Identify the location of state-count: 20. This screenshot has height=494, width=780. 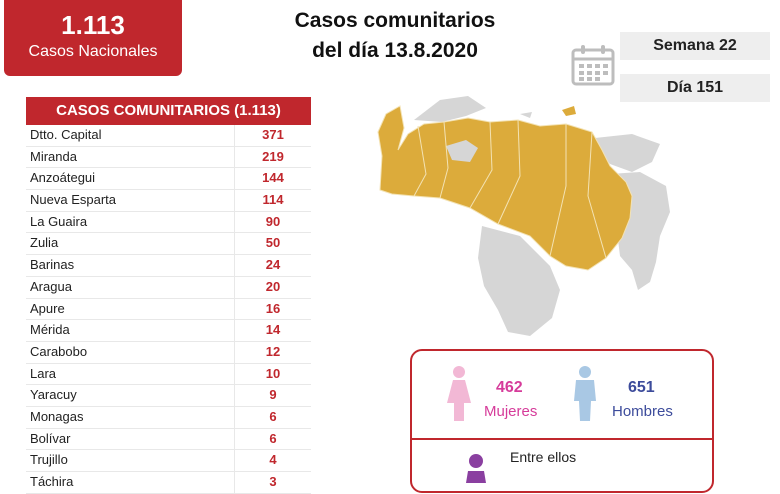
(272, 287).